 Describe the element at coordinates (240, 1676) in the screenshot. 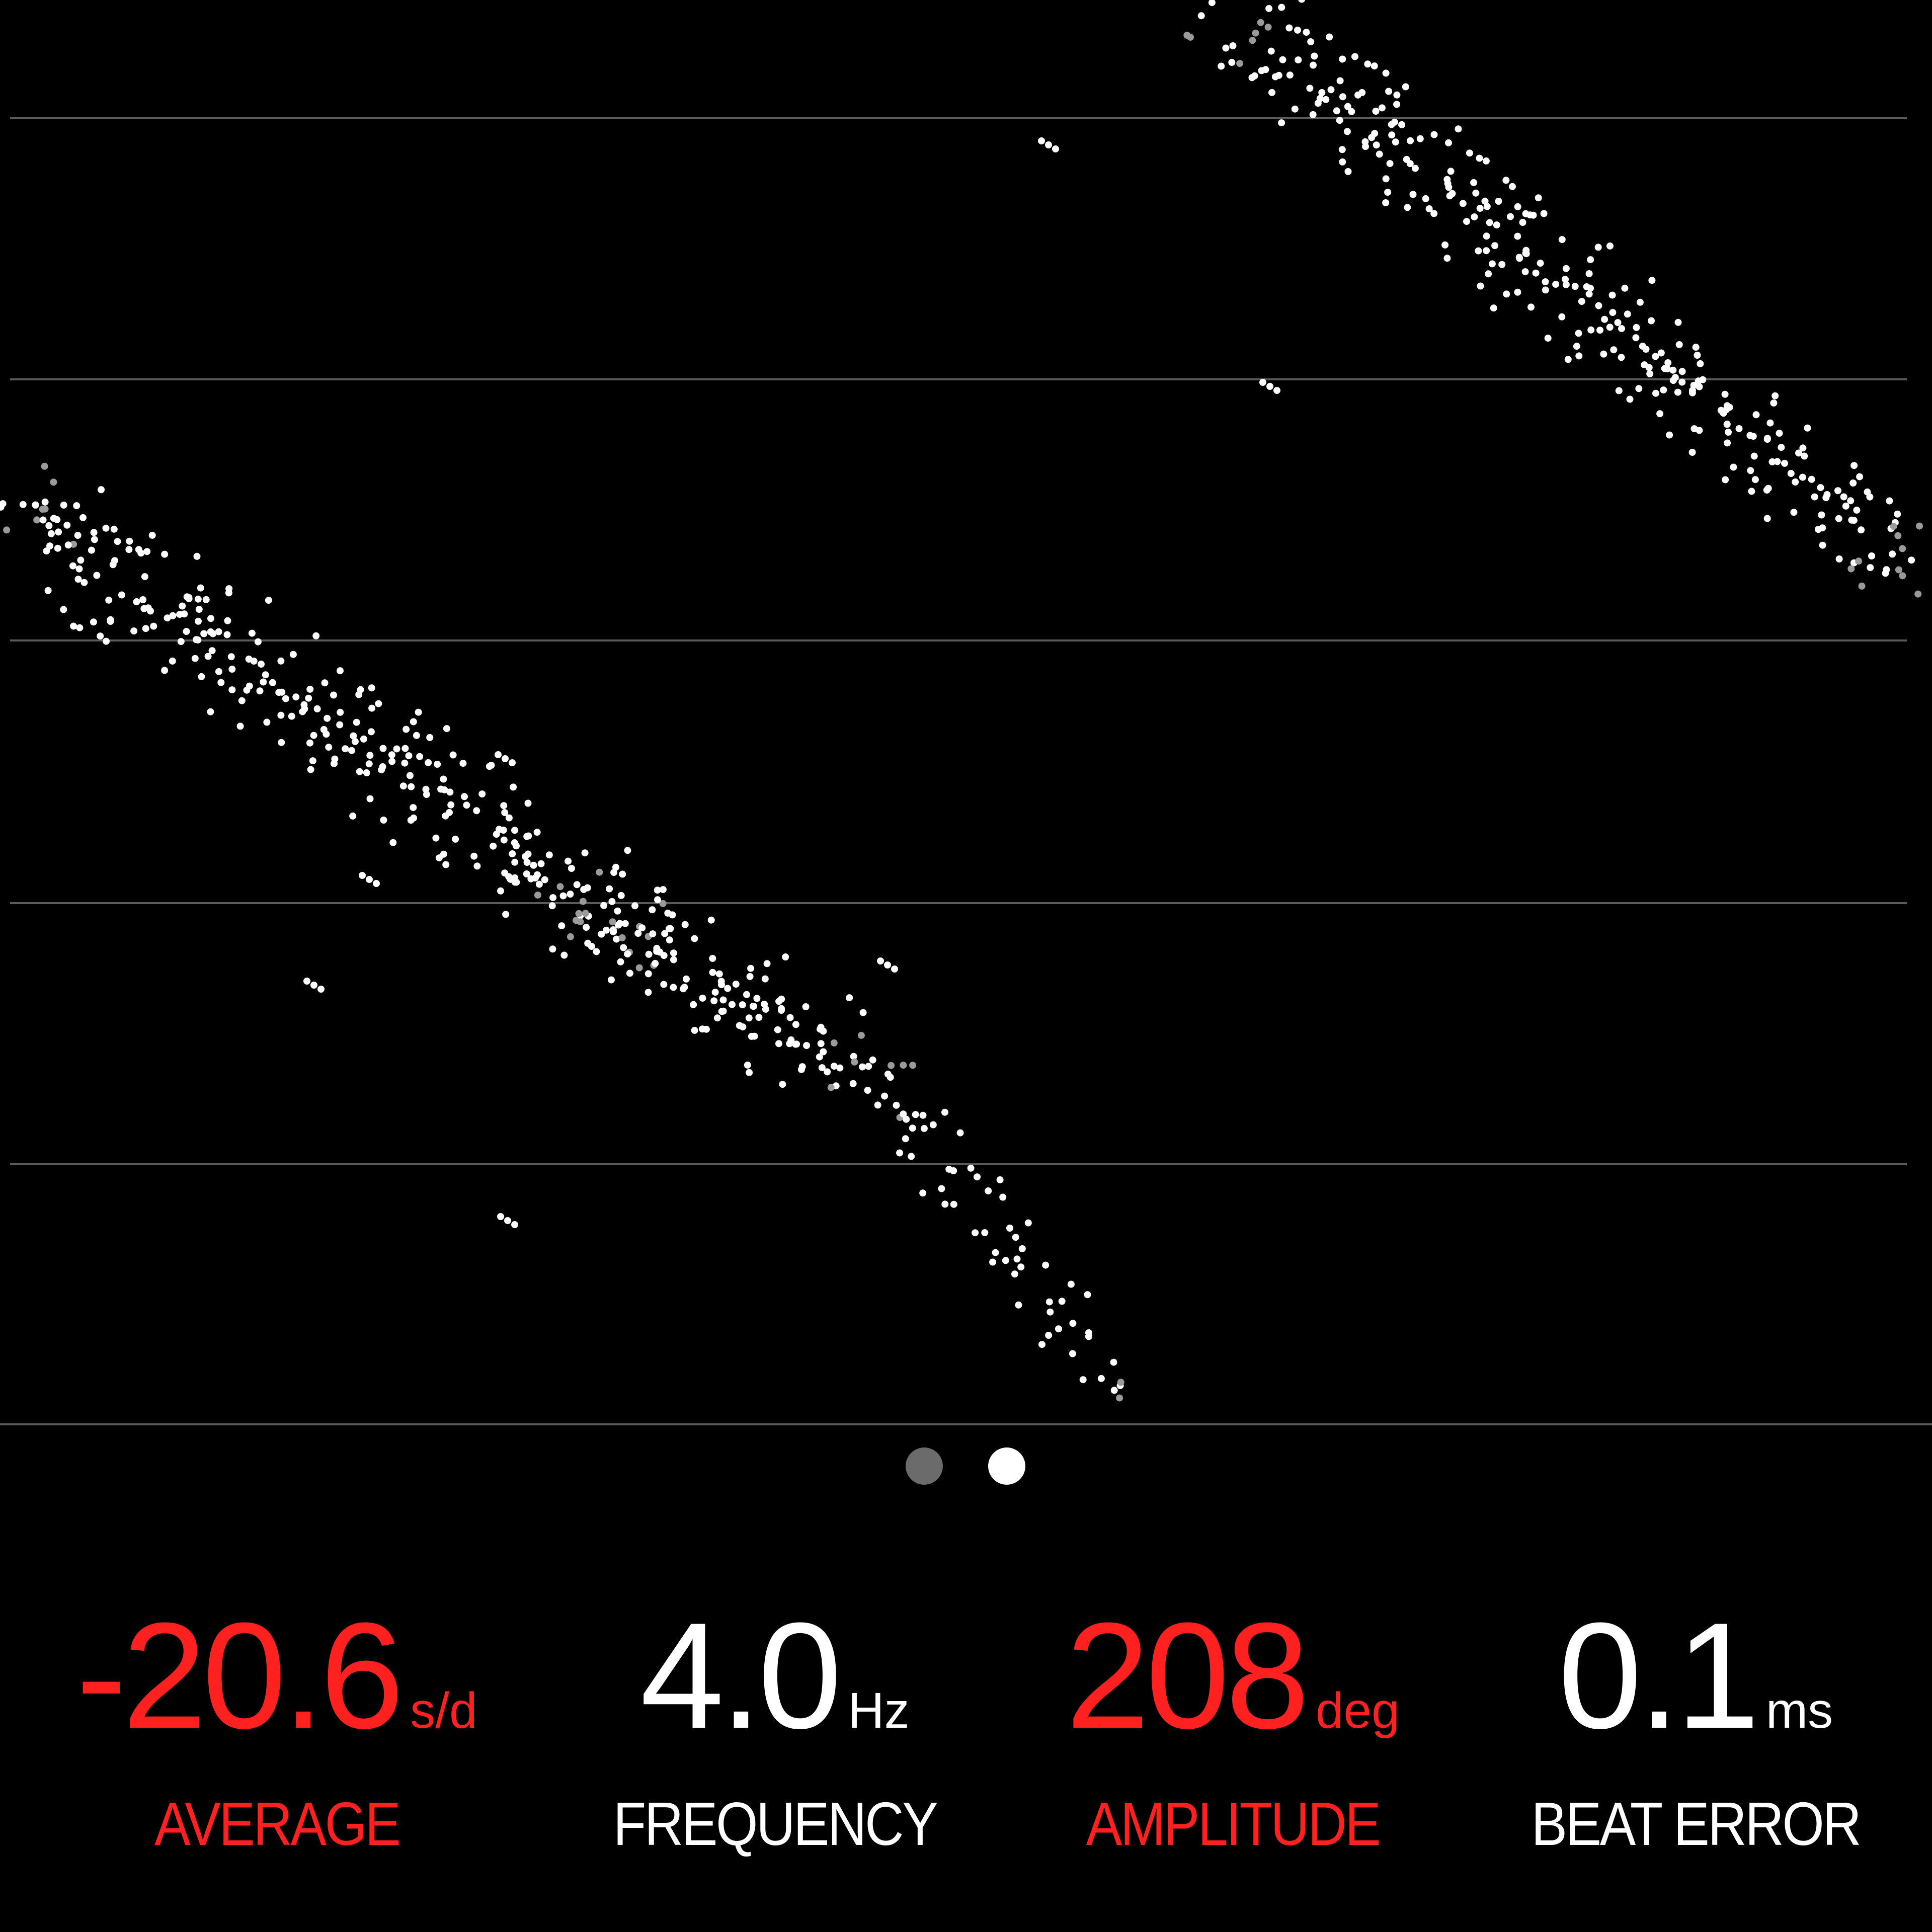

I see `average-value: -20.6` at that location.